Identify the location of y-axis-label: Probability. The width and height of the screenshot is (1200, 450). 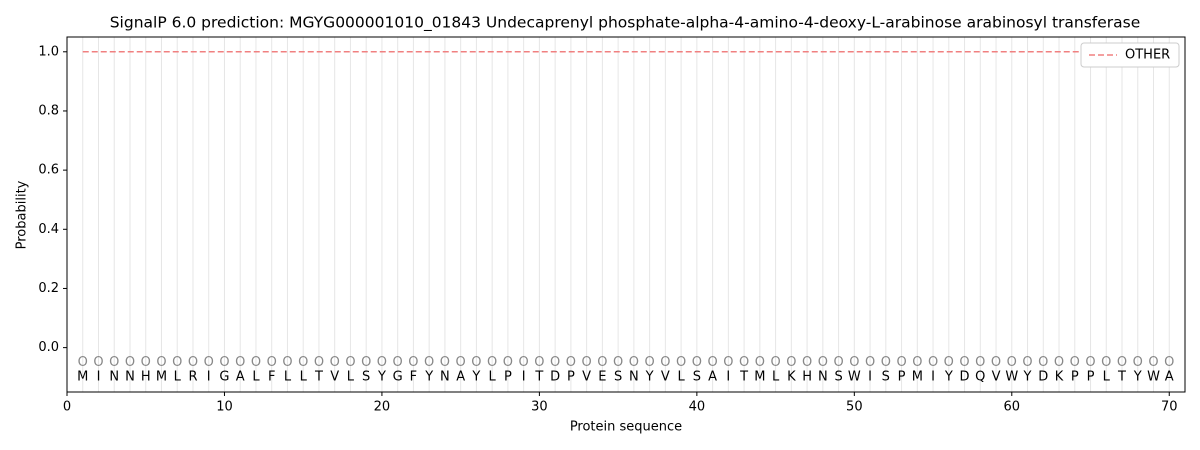
(22, 214).